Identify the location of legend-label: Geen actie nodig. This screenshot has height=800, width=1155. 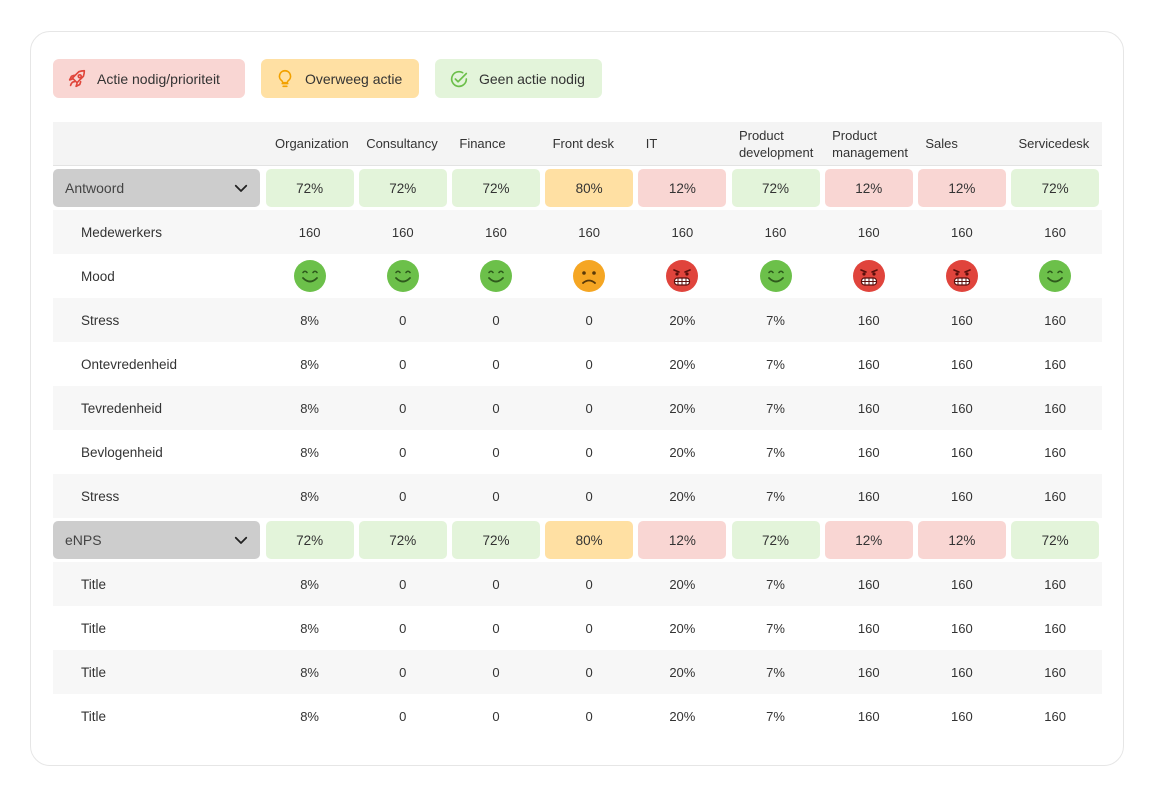
(532, 78).